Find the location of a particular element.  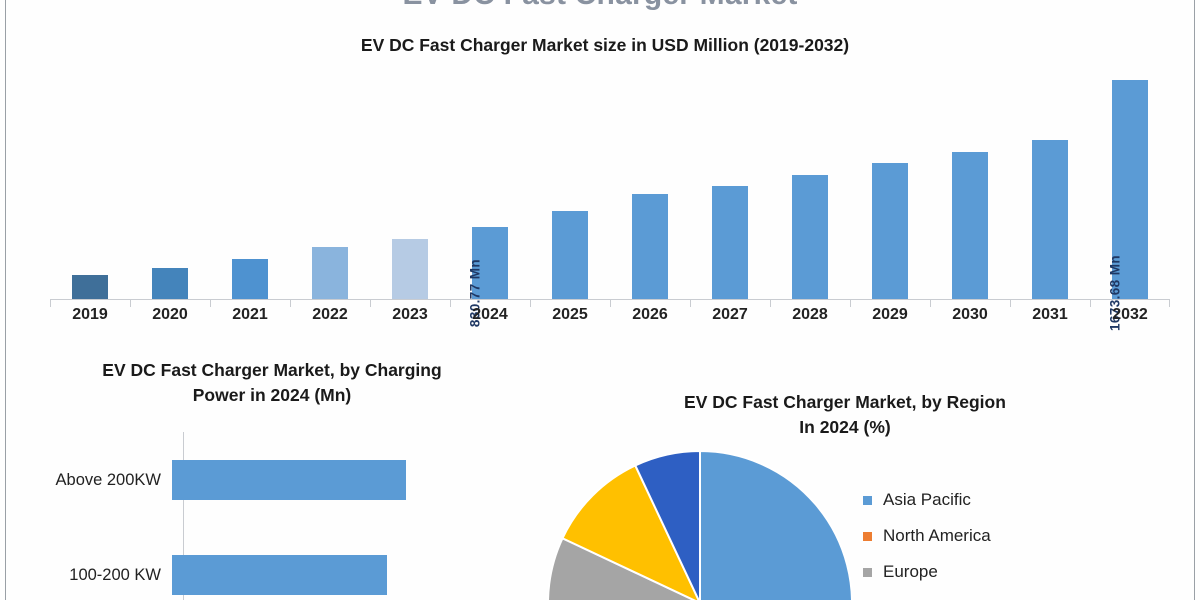

charging-power-title-line-1: EV DC Fast Charger Market, by Charging is located at coordinates (272, 370).